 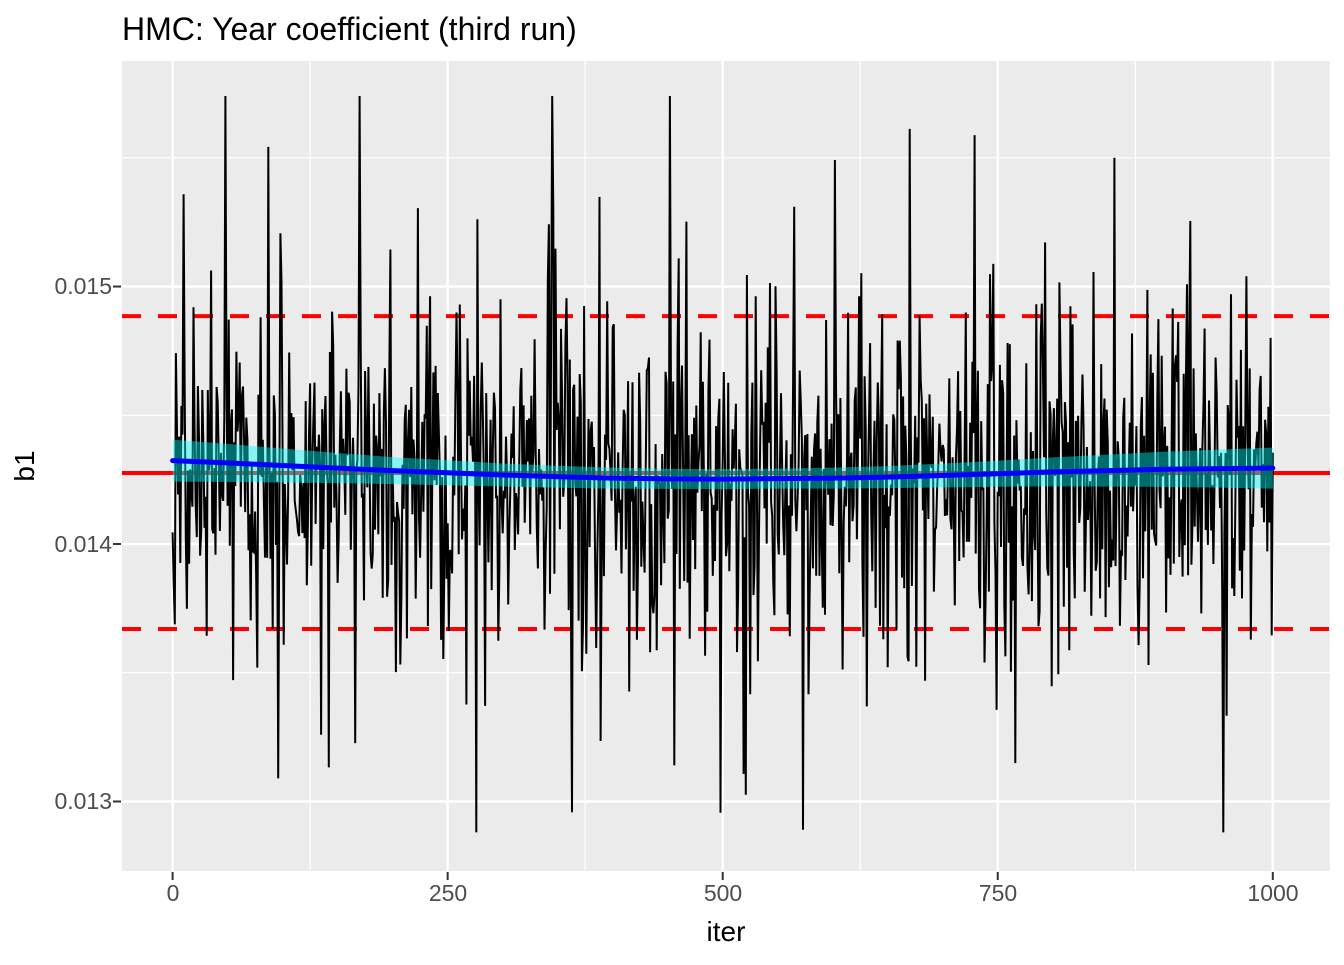 I want to click on x-tick-label-1000: 1000, so click(x=1272, y=893).